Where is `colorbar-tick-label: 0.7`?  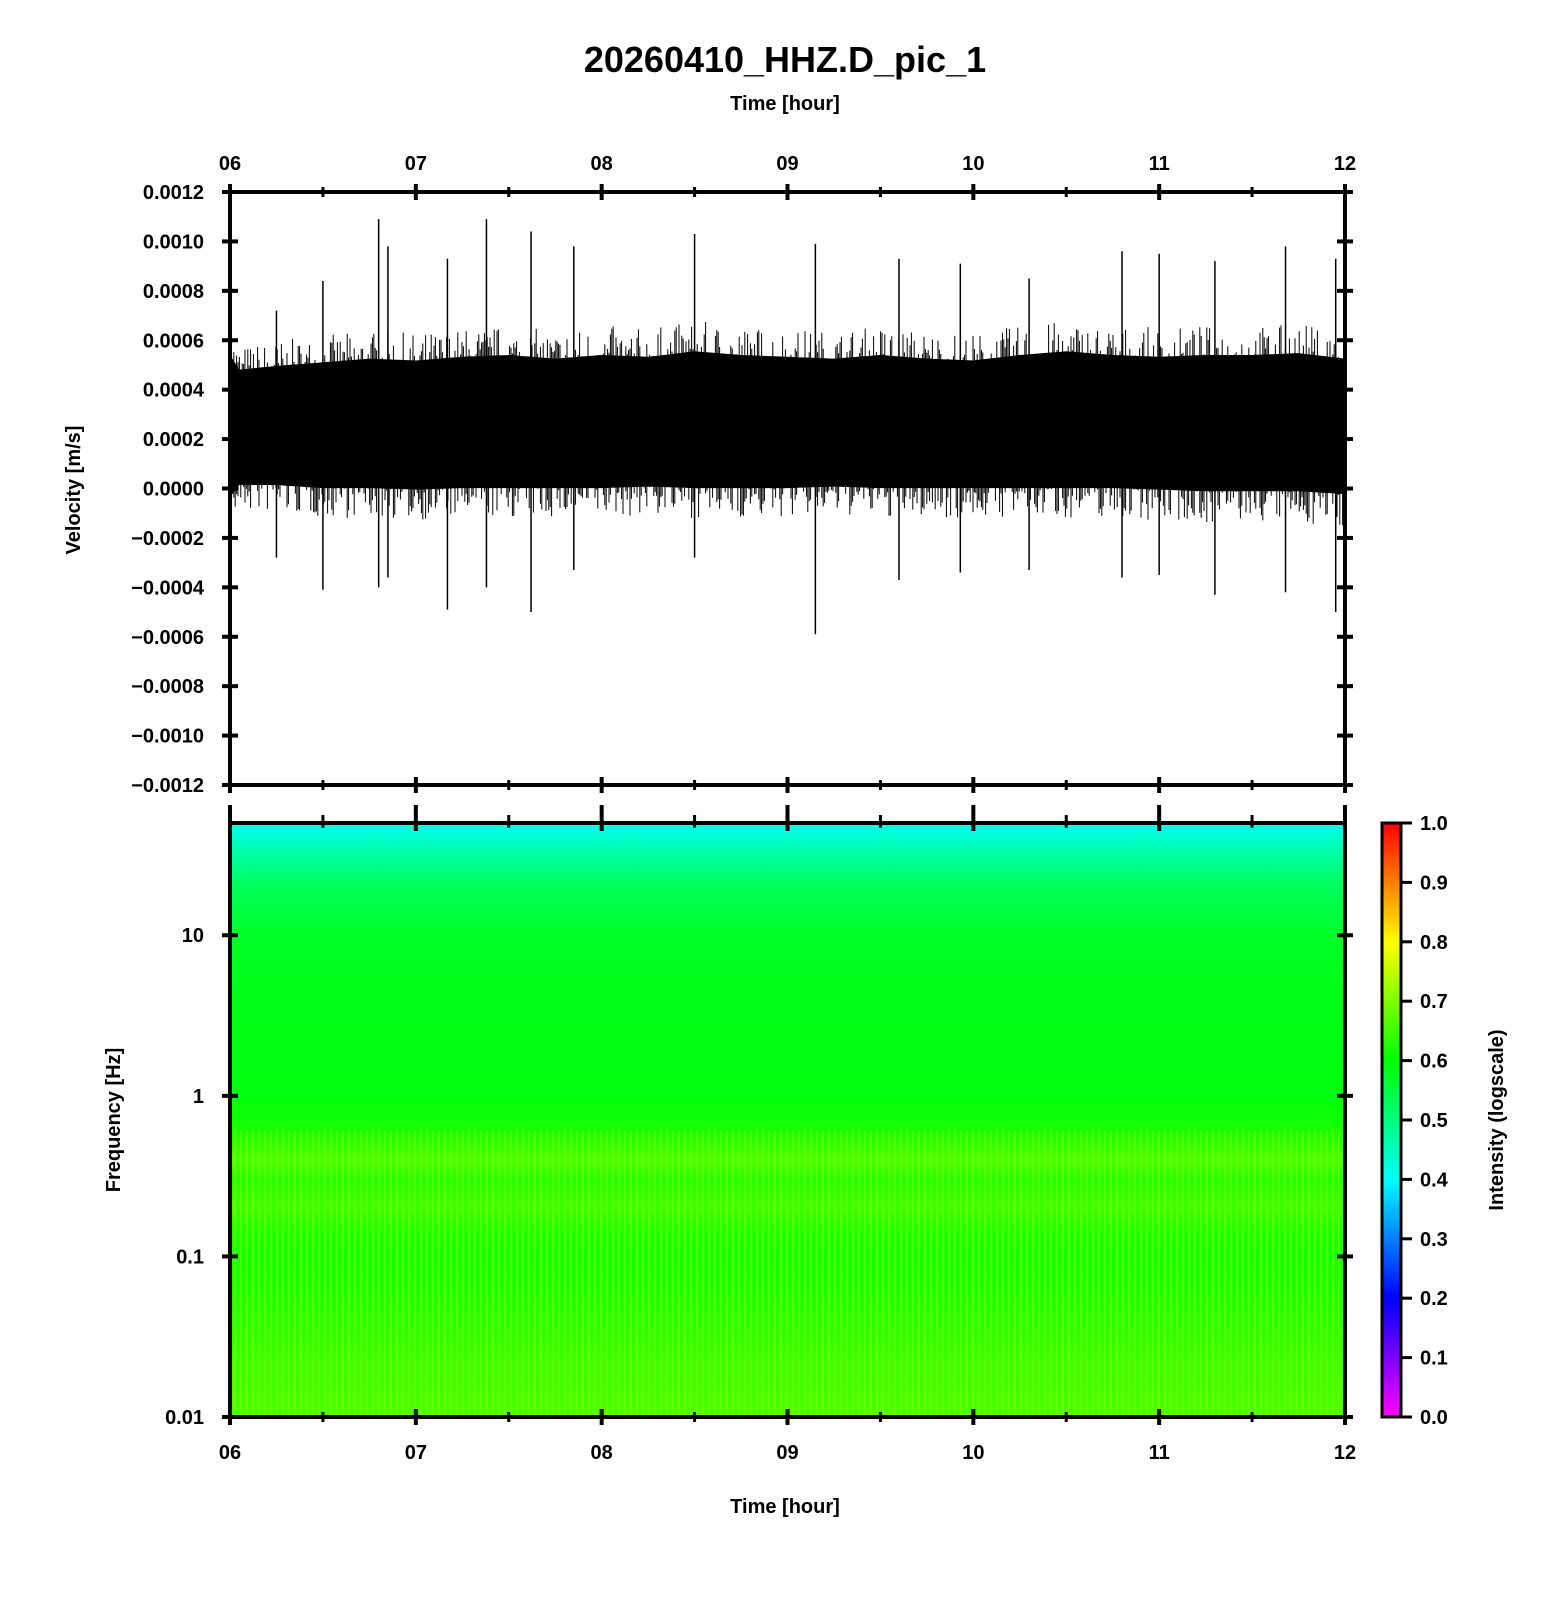 colorbar-tick-label: 0.7 is located at coordinates (1434, 1002).